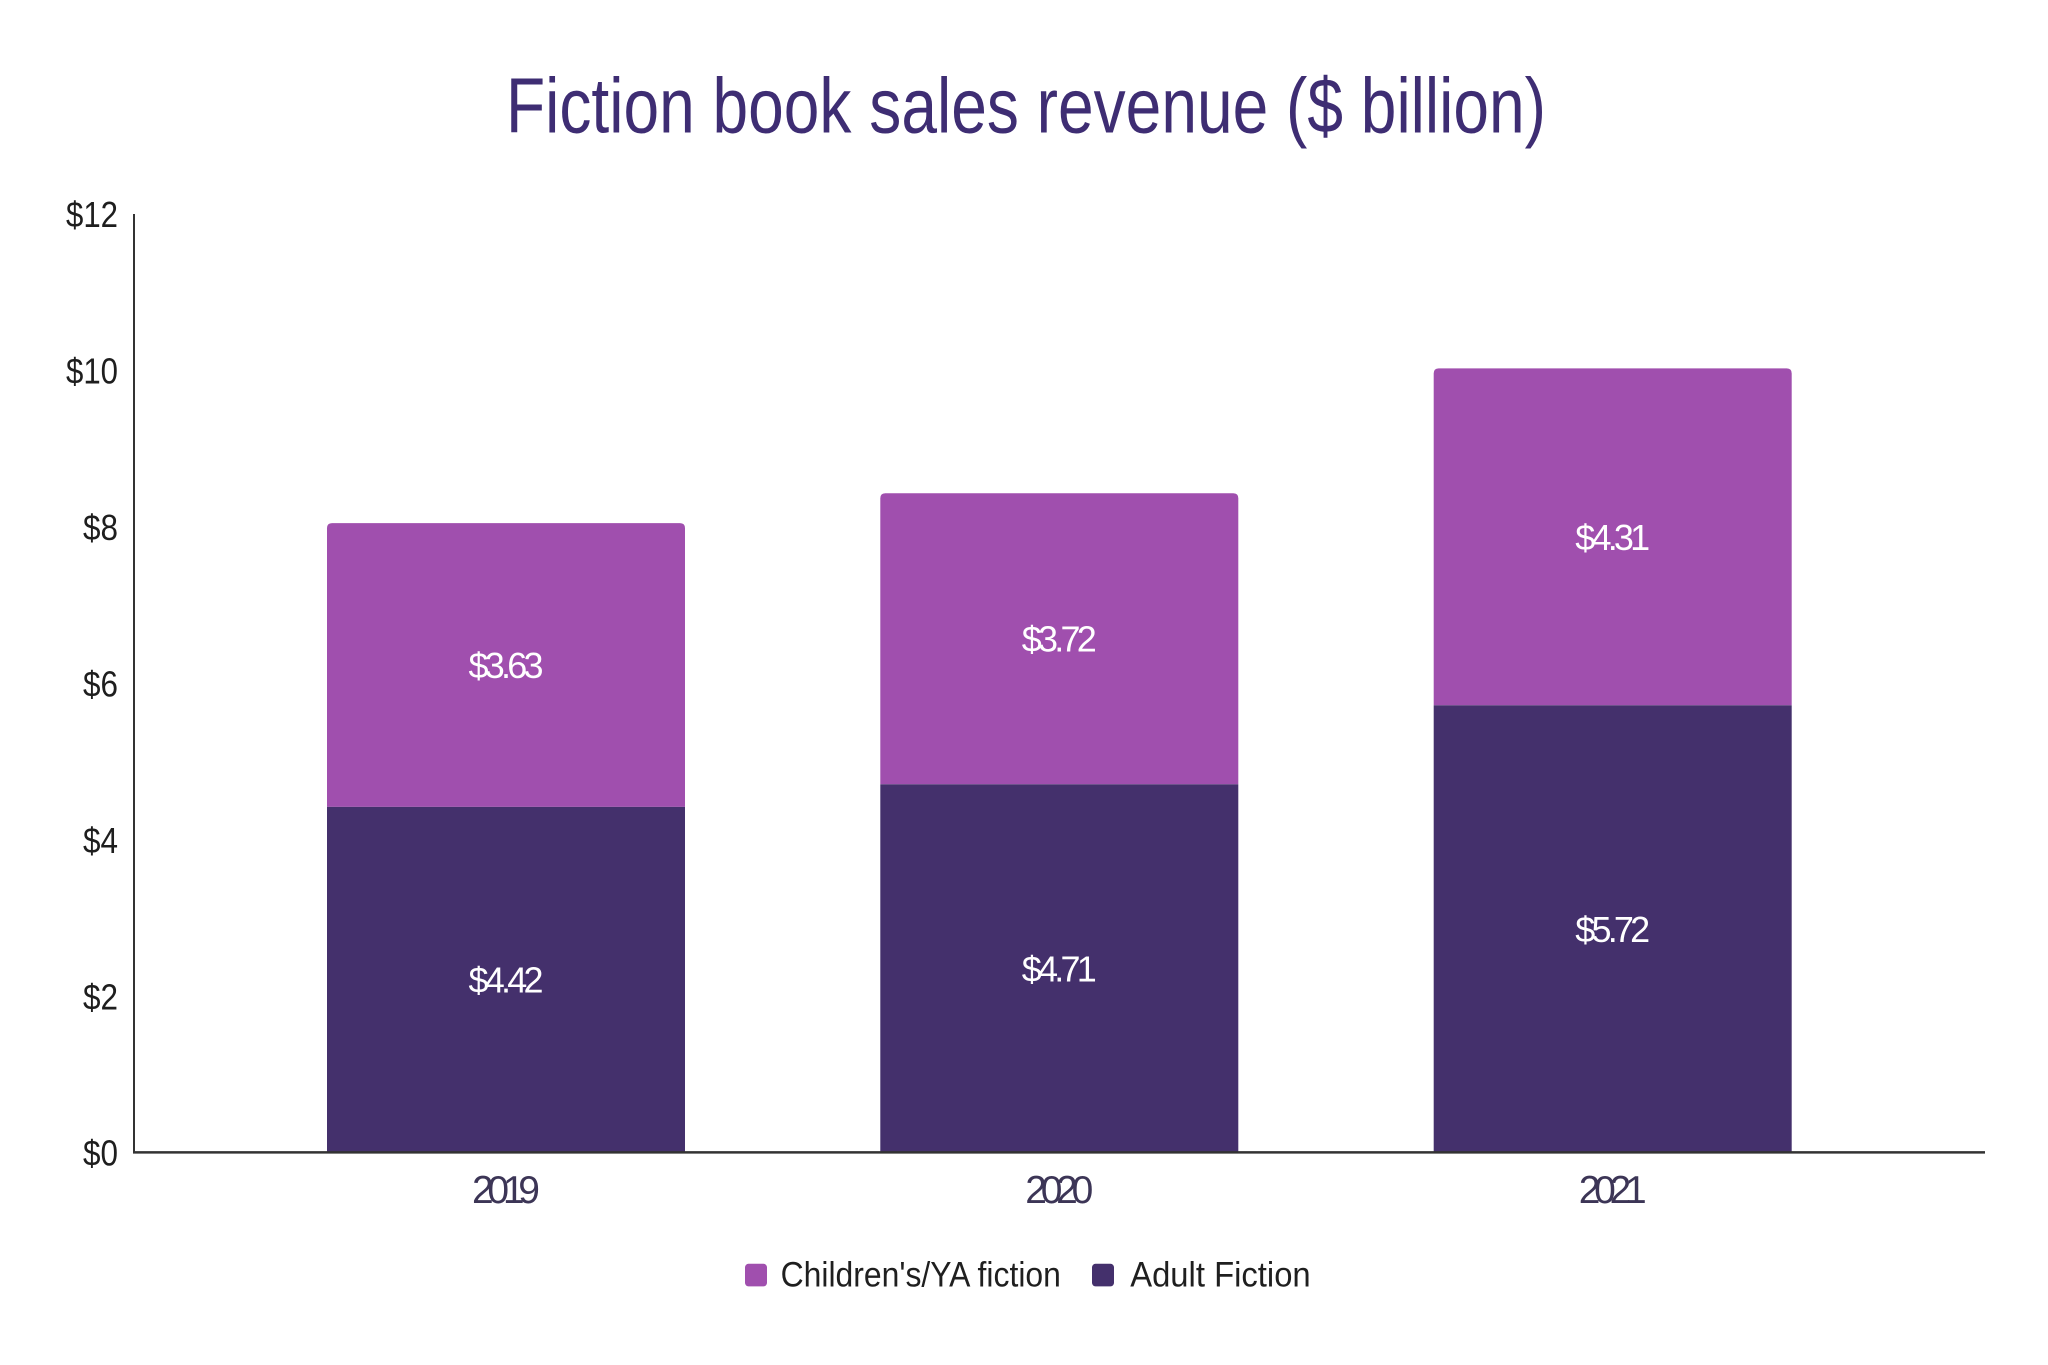 This screenshot has height=1365, width=2048. I want to click on svg-text: $4.71, so click(1059, 968).